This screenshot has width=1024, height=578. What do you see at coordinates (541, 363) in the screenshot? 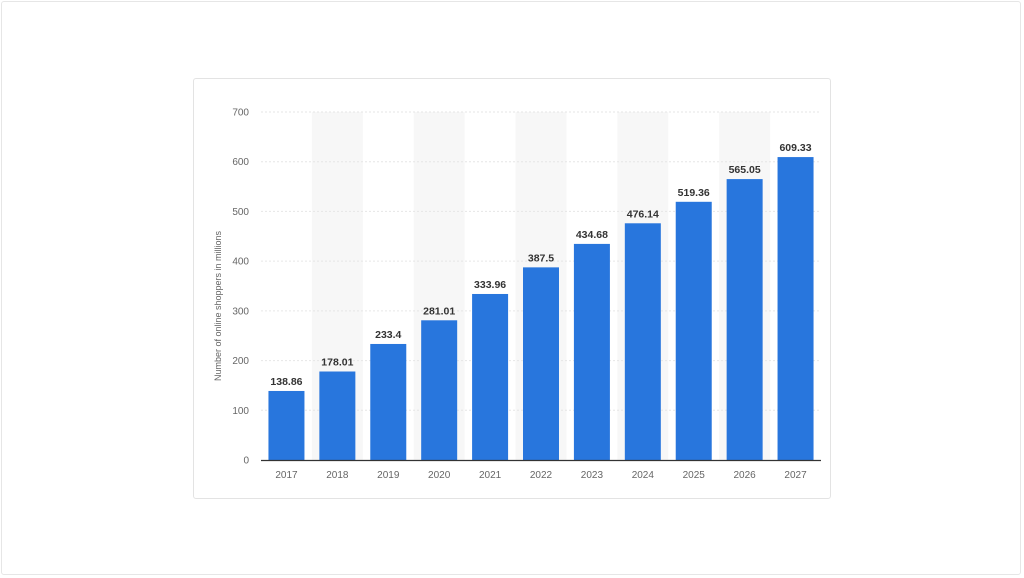
I see `bar-2022` at bounding box center [541, 363].